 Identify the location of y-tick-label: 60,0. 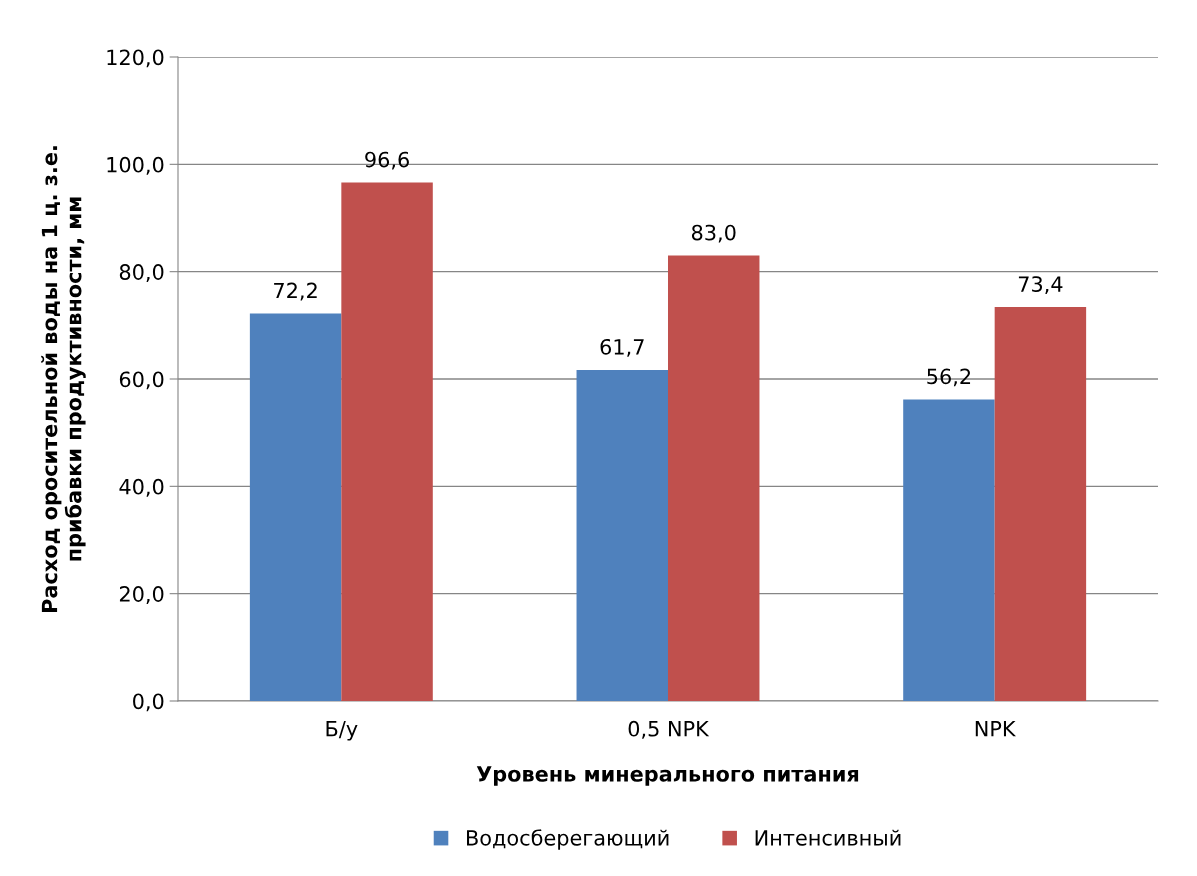
(141, 380).